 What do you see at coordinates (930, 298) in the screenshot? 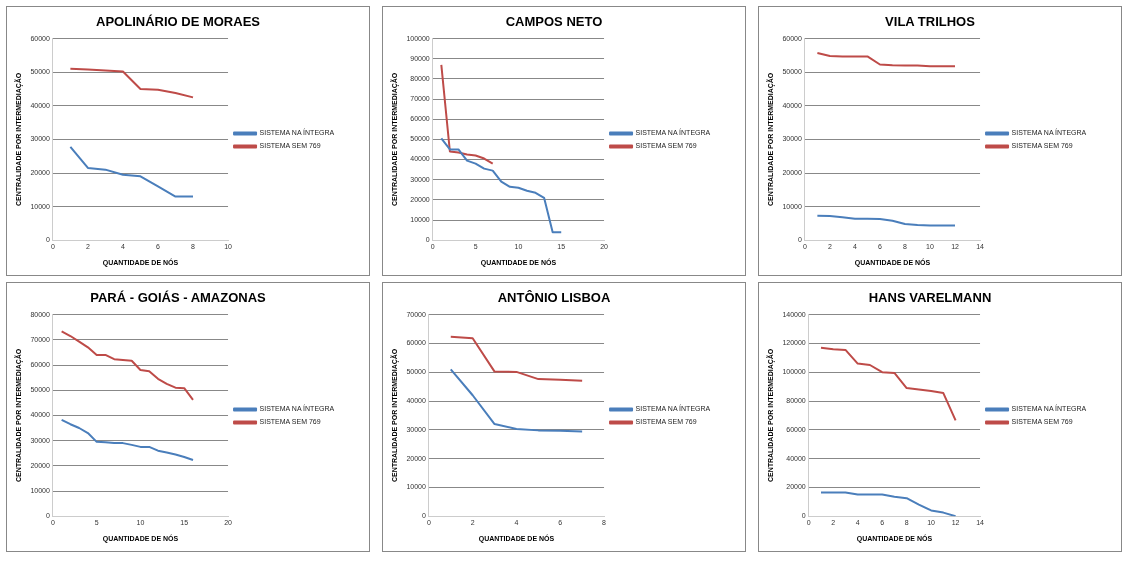
I see `chart-title: HANS VARELMANN` at bounding box center [930, 298].